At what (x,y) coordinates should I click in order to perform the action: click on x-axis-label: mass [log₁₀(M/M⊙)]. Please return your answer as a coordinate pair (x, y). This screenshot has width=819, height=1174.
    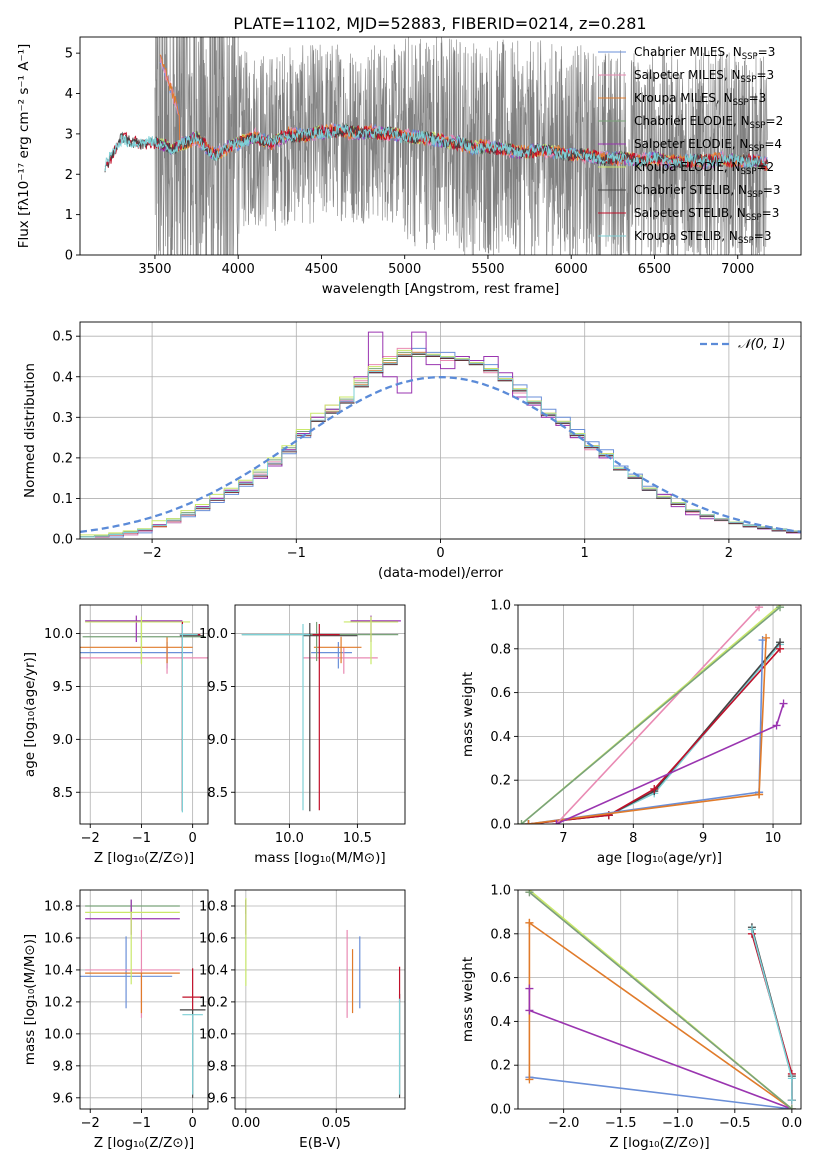
    Looking at the image, I should click on (319, 858).